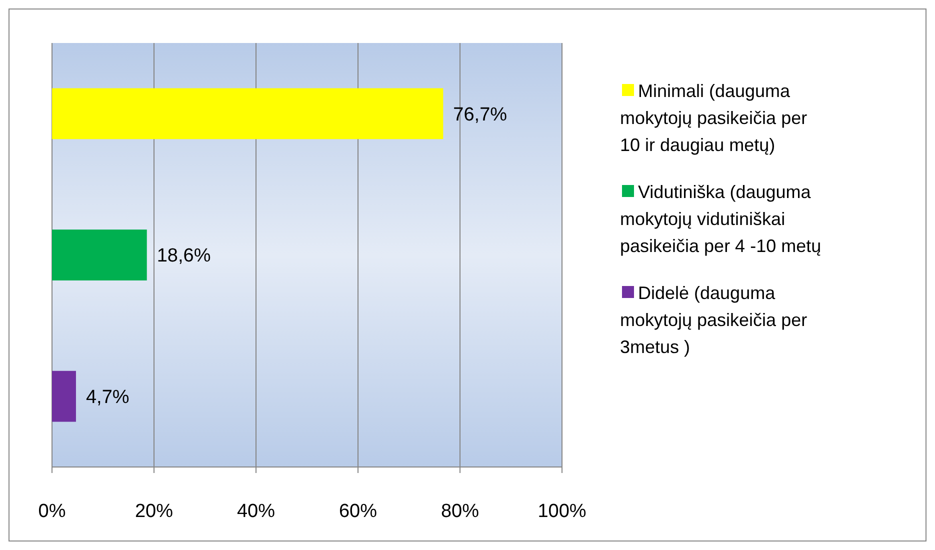  Describe the element at coordinates (721, 219) in the screenshot. I see `legend-label: Vidutiniška (dauguma mokytojų vidutiniškai pasikeičia per 4 -10 metų` at that location.